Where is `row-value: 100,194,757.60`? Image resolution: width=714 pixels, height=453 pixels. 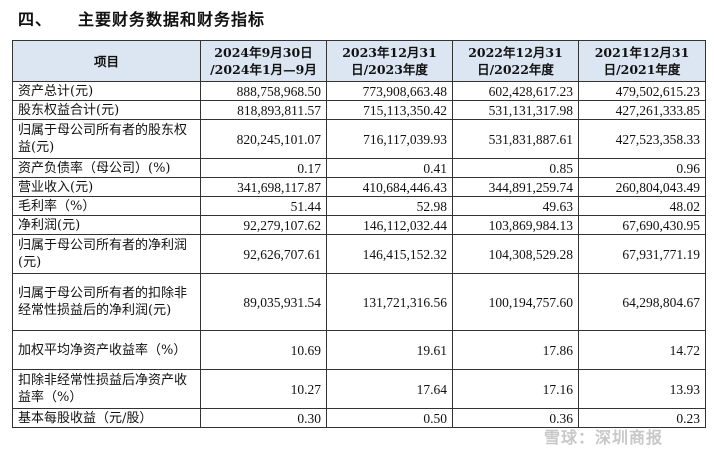 row-value: 100,194,757.60 is located at coordinates (515, 302).